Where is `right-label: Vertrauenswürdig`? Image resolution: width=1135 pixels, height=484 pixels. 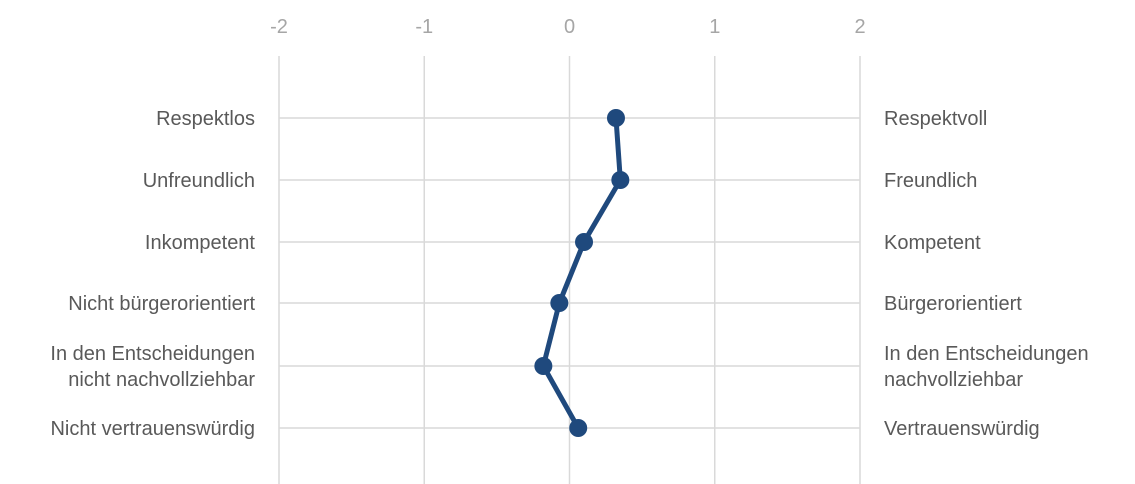 right-label: Vertrauenswürdig is located at coordinates (962, 429).